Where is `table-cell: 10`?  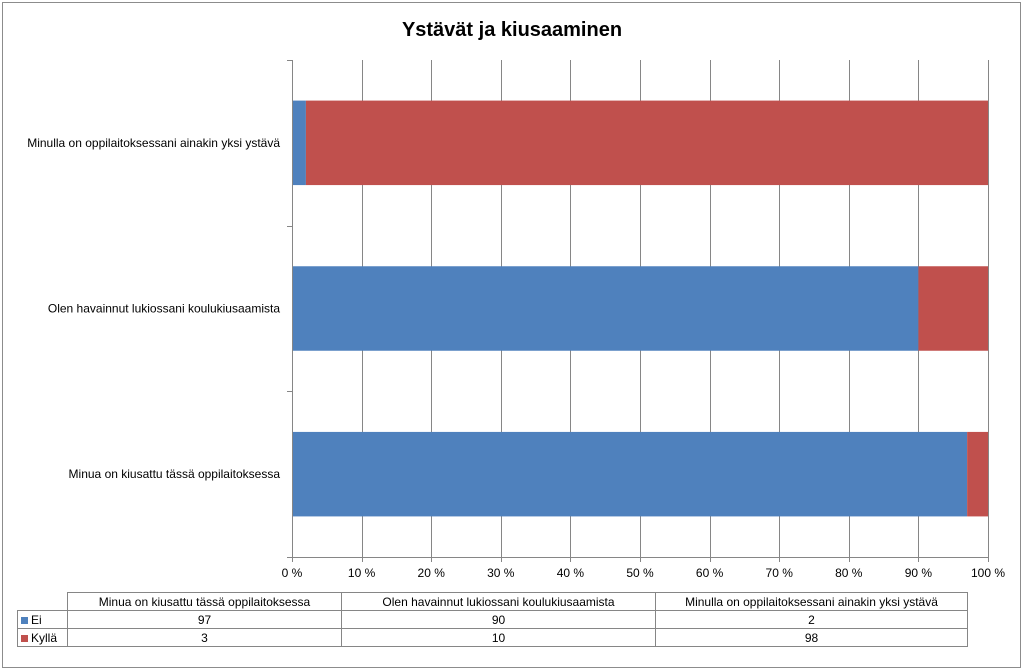
table-cell: 10 is located at coordinates (498, 637).